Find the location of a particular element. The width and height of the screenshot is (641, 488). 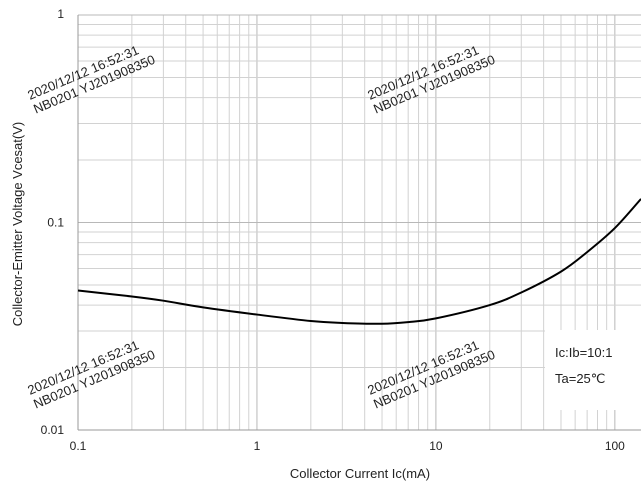

x-tick-label: 0.1 is located at coordinates (78, 446).